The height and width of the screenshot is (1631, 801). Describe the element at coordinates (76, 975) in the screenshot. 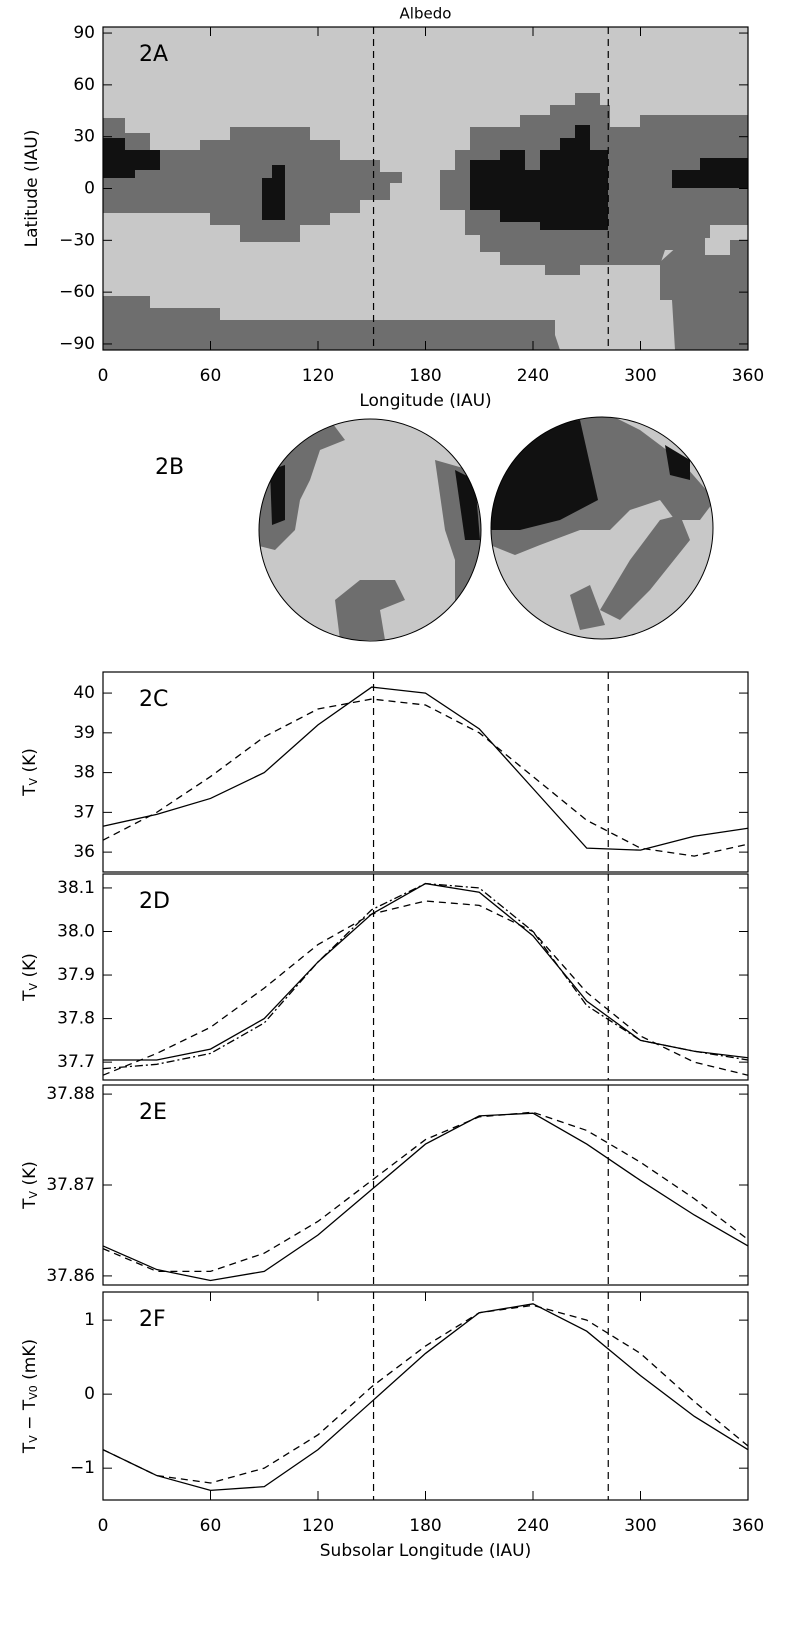

I see `y-tick-label: 37.9` at that location.